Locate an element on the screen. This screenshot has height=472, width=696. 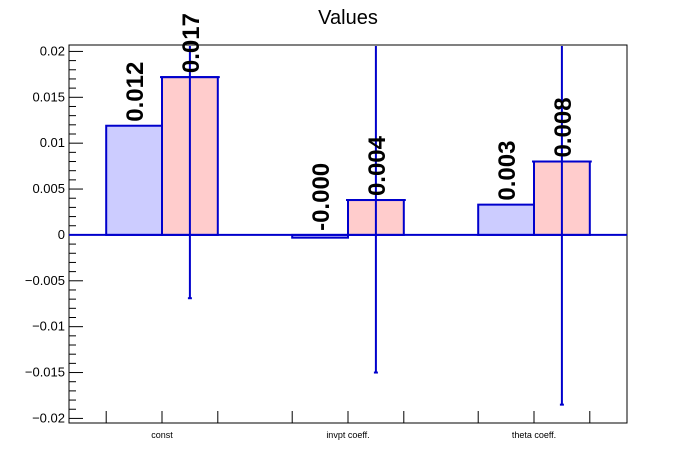
y-tick-label: 0 is located at coordinates (61, 234).